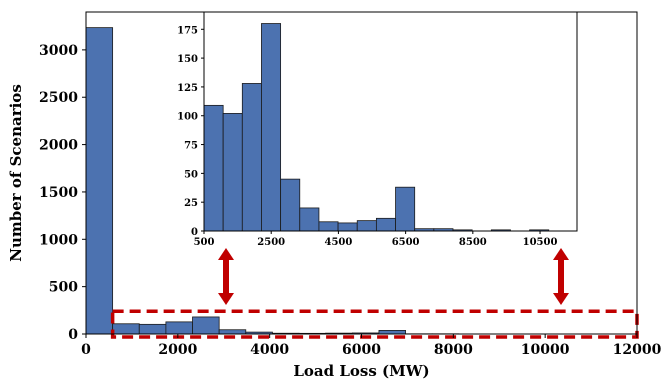 Image resolution: width=667 pixels, height=381 pixels. What do you see at coordinates (204, 242) in the screenshot?
I see `inset-x-tick-label: 500` at bounding box center [204, 242].